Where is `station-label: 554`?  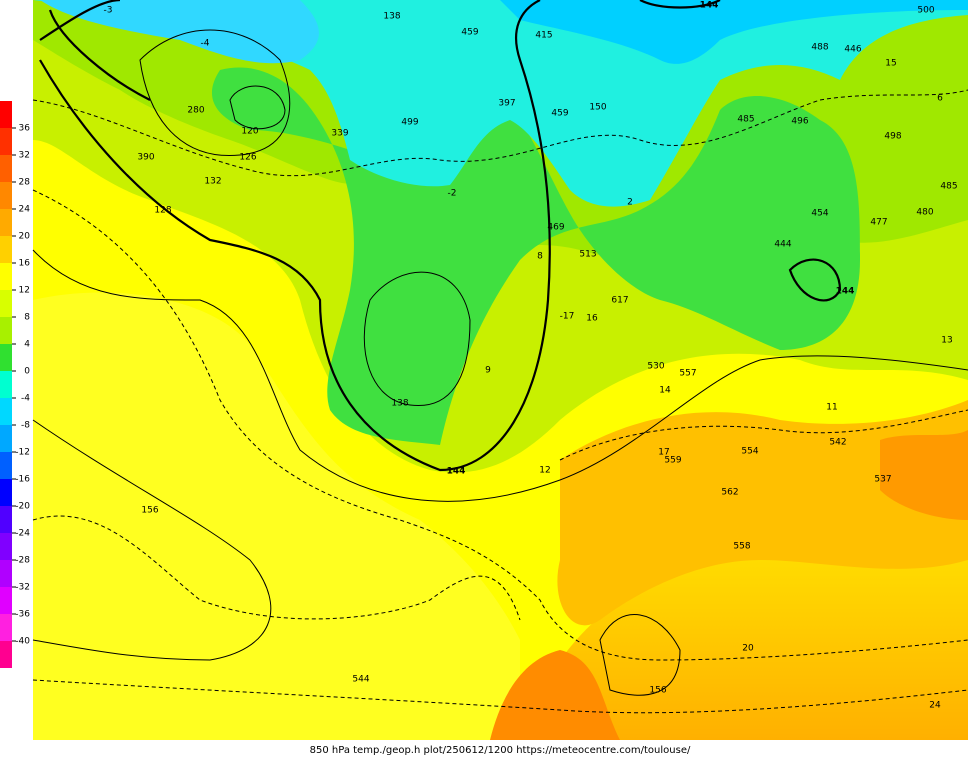 station-label: 554 is located at coordinates (749, 452).